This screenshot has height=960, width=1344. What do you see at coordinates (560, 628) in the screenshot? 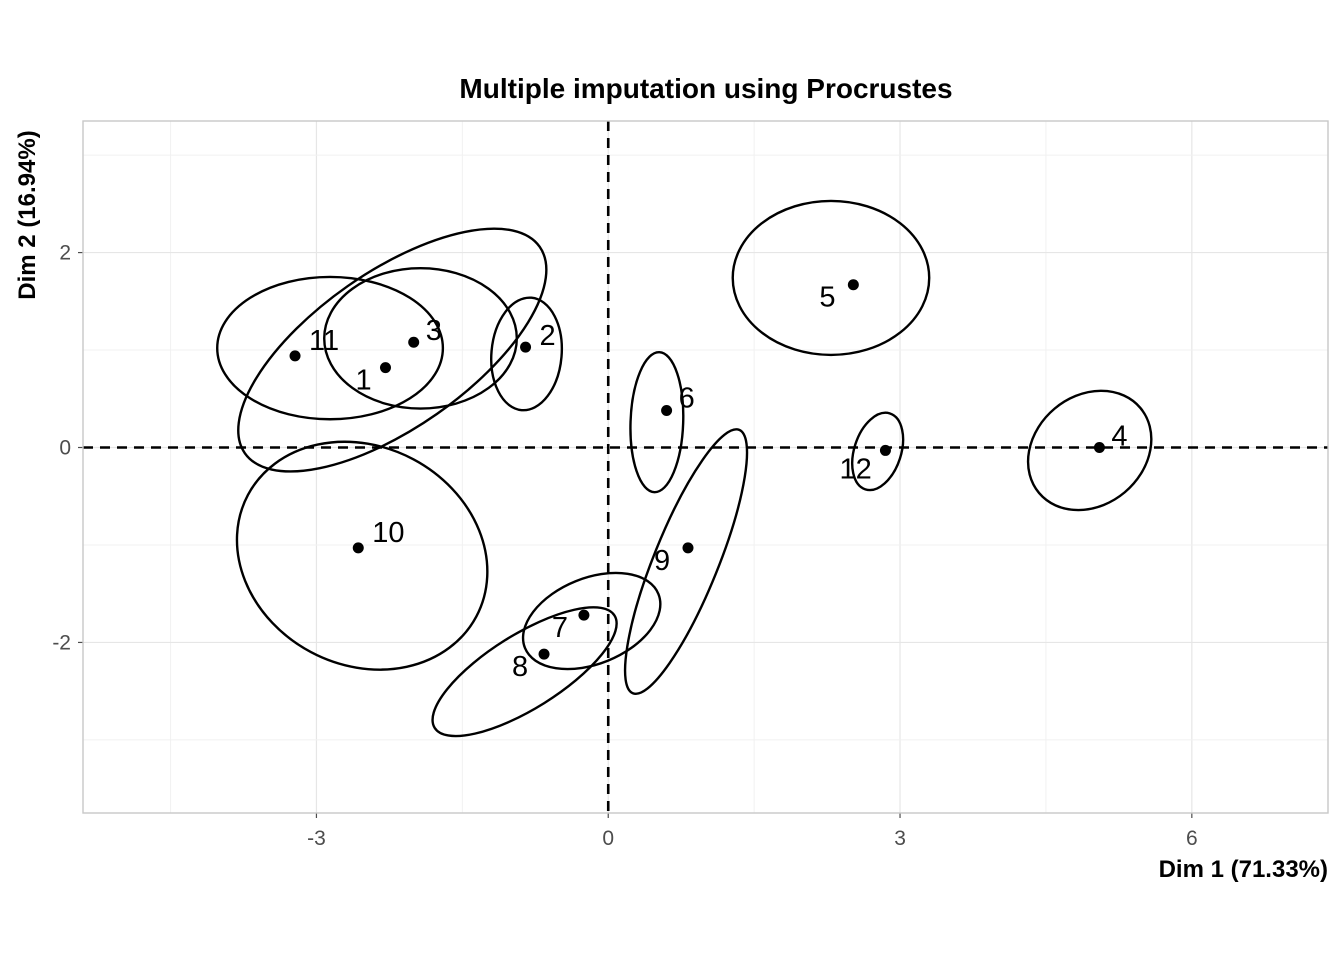
I see `point-label-7: 7` at bounding box center [560, 628].